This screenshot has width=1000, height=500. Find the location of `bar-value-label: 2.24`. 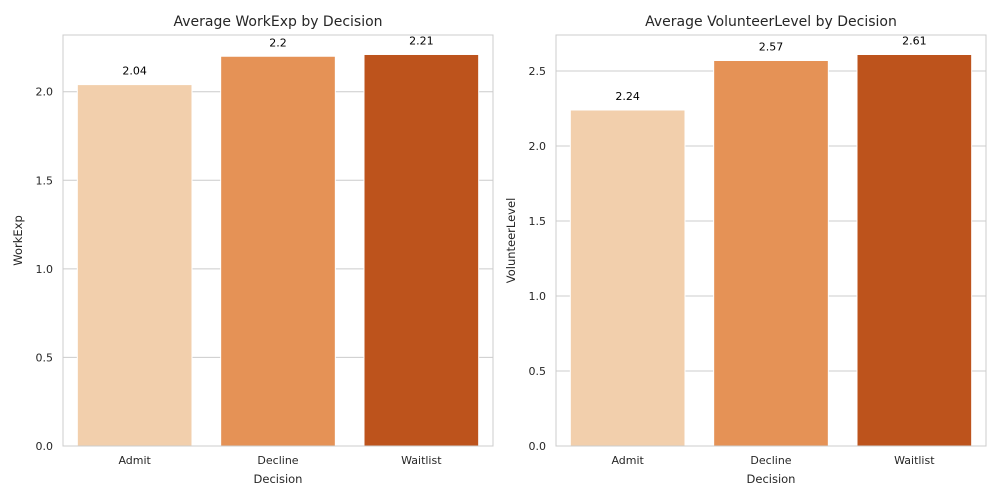

bar-value-label: 2.24 is located at coordinates (627, 96).